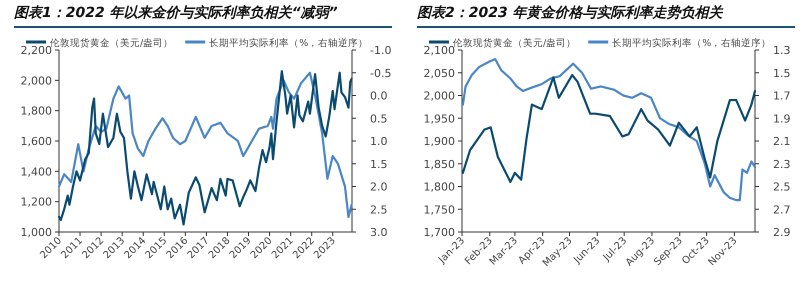 The image size is (807, 302). Describe the element at coordinates (379, 187) in the screenshot. I see `y2-tick-label: 2.0` at that location.